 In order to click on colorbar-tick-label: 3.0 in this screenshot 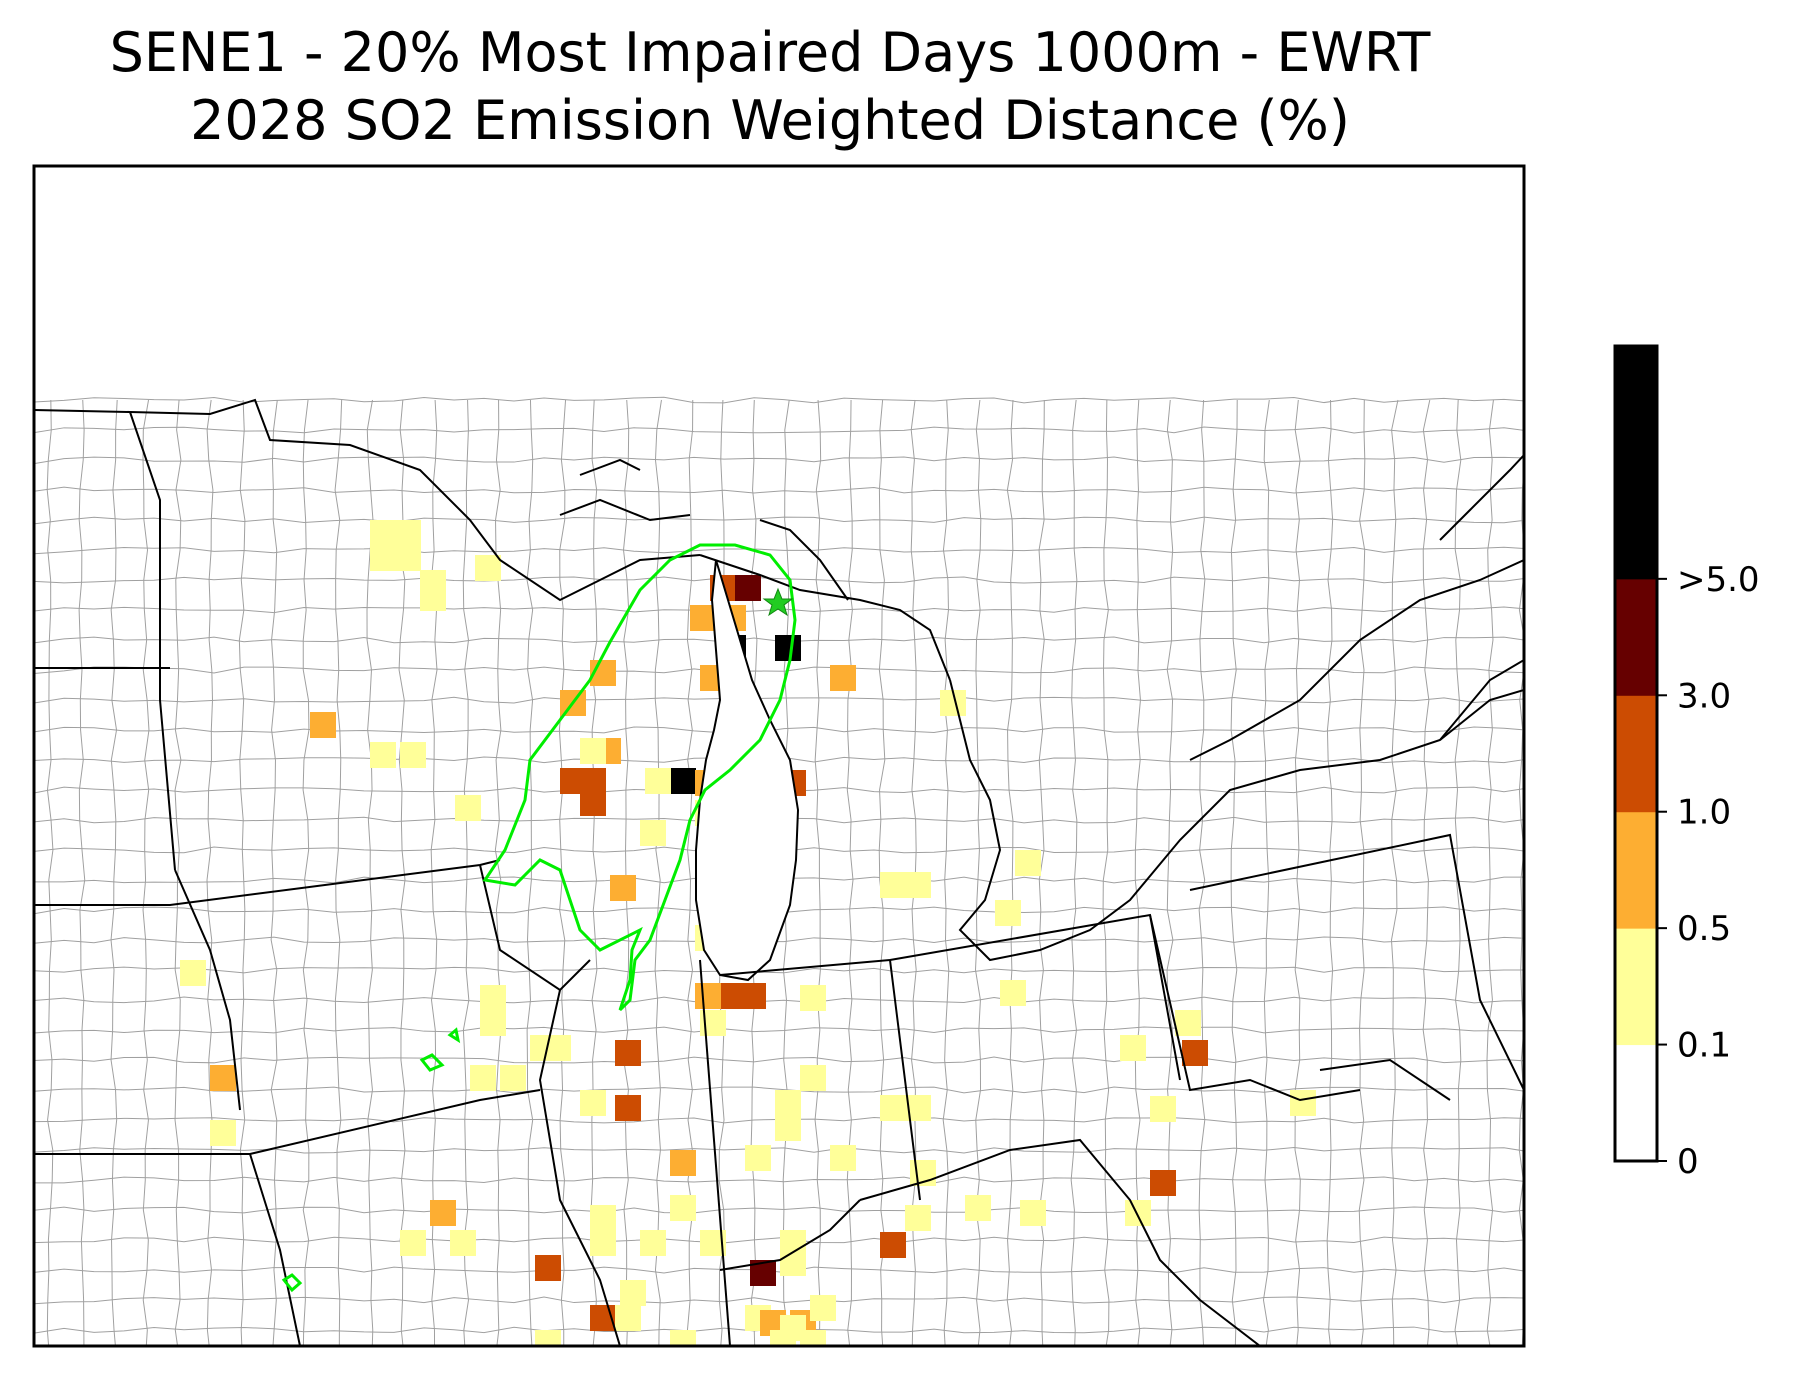, I will do `click(1704, 696)`.